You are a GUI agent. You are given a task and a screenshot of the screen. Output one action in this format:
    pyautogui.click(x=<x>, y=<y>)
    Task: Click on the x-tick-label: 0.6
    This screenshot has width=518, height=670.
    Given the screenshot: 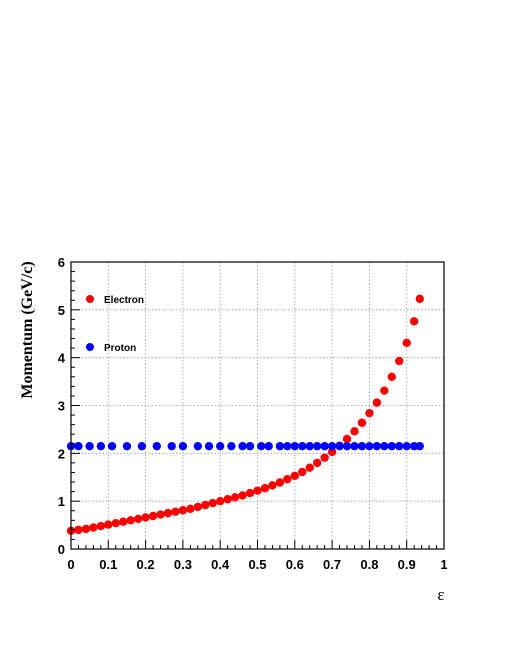 What is the action you would take?
    pyautogui.click(x=295, y=564)
    